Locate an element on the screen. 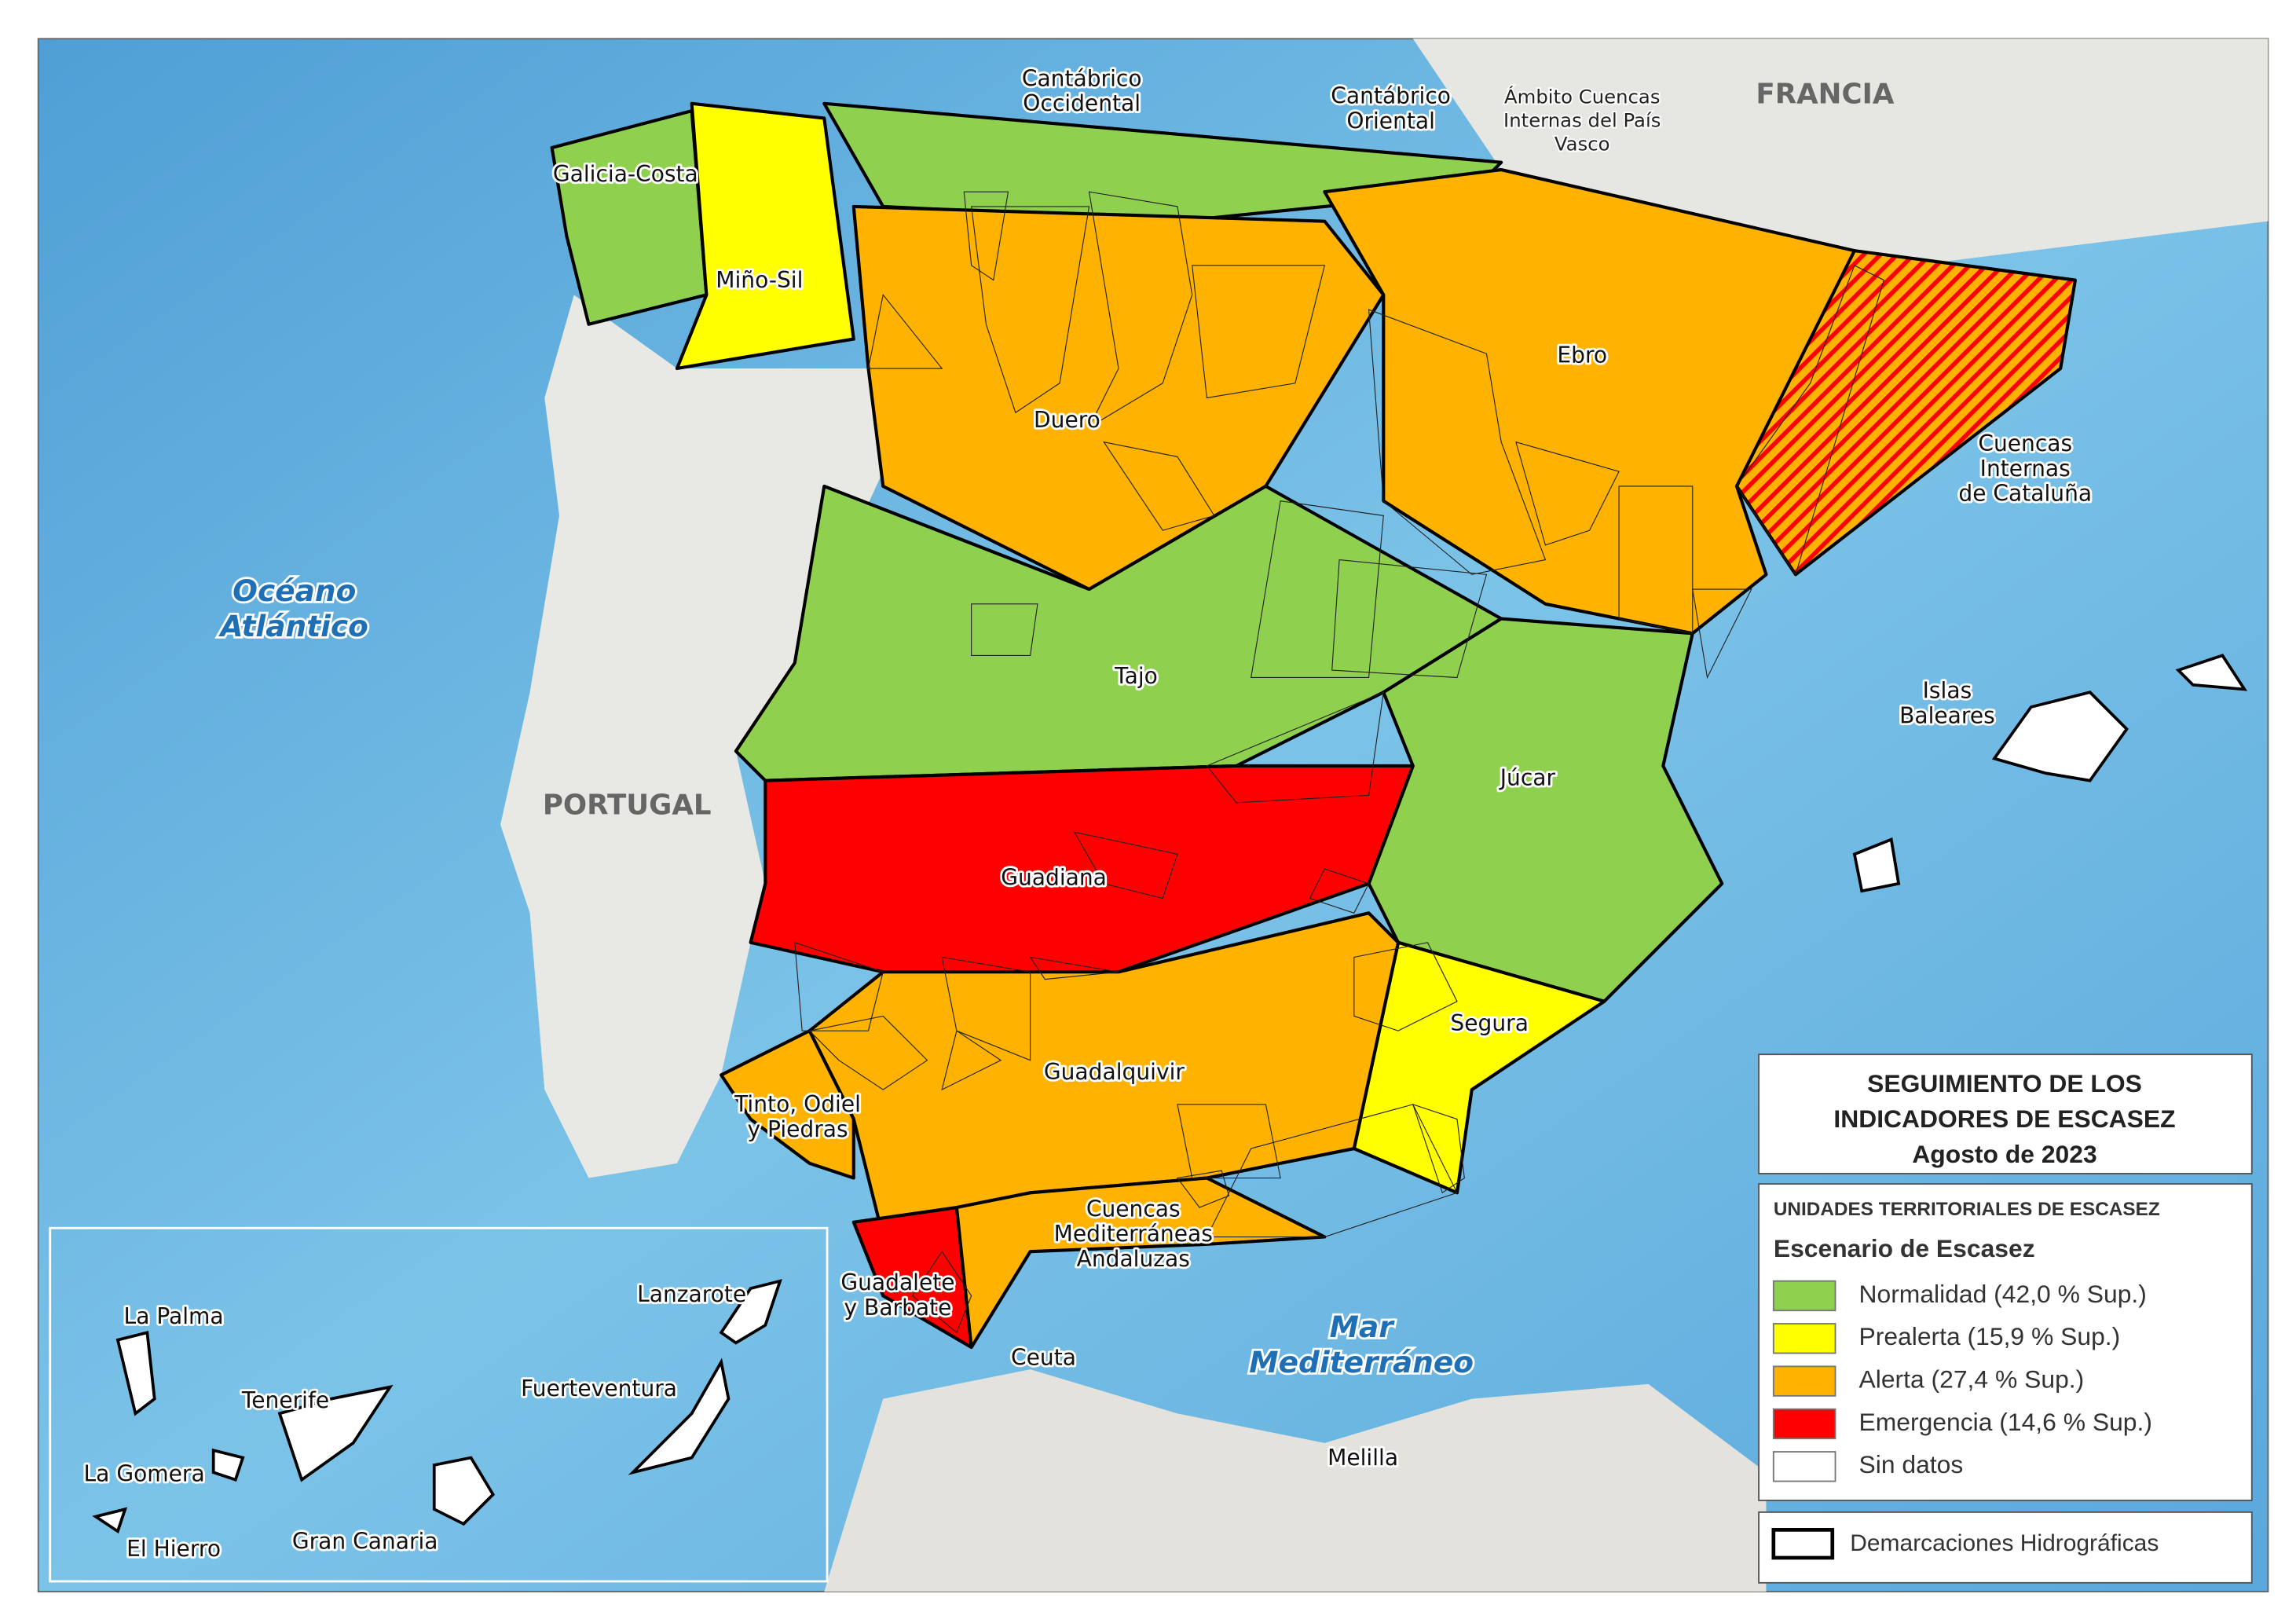 This screenshot has height=1623, width=2296. place-label: Tenerife is located at coordinates (285, 1400).